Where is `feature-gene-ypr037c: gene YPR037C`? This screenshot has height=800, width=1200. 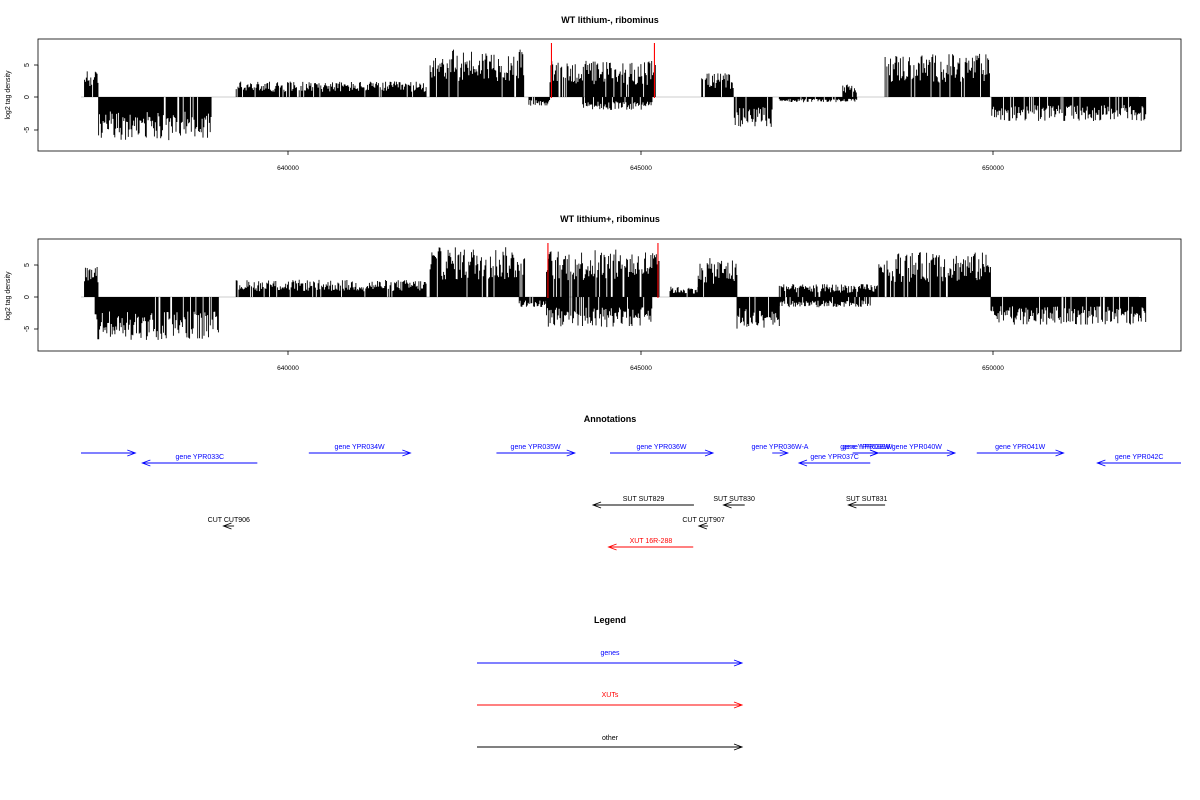 feature-gene-ypr037c: gene YPR037C is located at coordinates (834, 460).